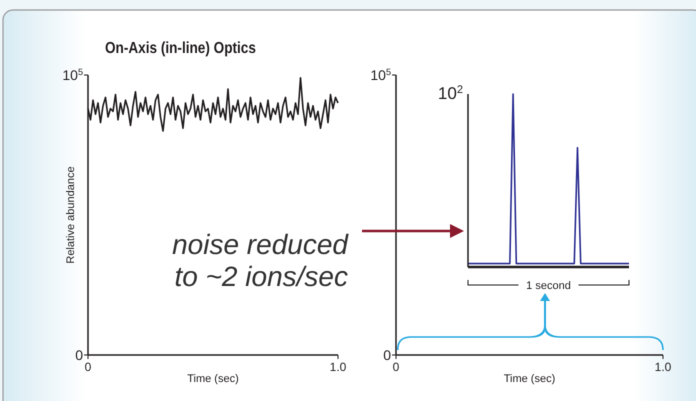  What do you see at coordinates (71, 215) in the screenshot?
I see `y-axis-title: Relative abundance` at bounding box center [71, 215].